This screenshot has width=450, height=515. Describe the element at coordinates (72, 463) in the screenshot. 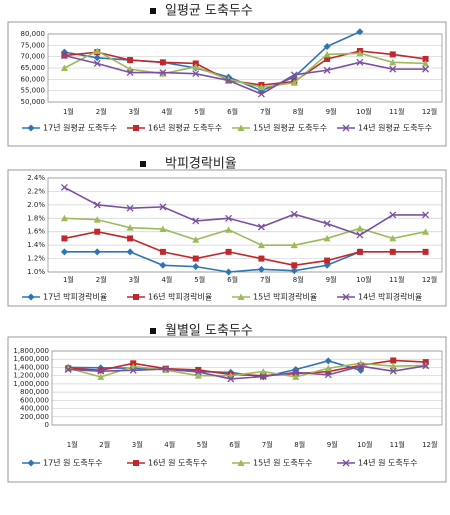

I see `legend-label: 17년 원 도축두수` at that location.